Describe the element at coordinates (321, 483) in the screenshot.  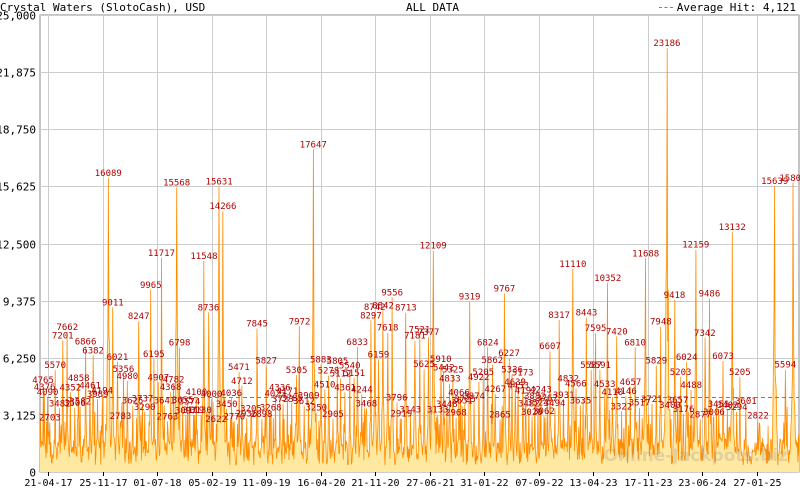
I see `x-tick-label: 16-04-20` at that location.